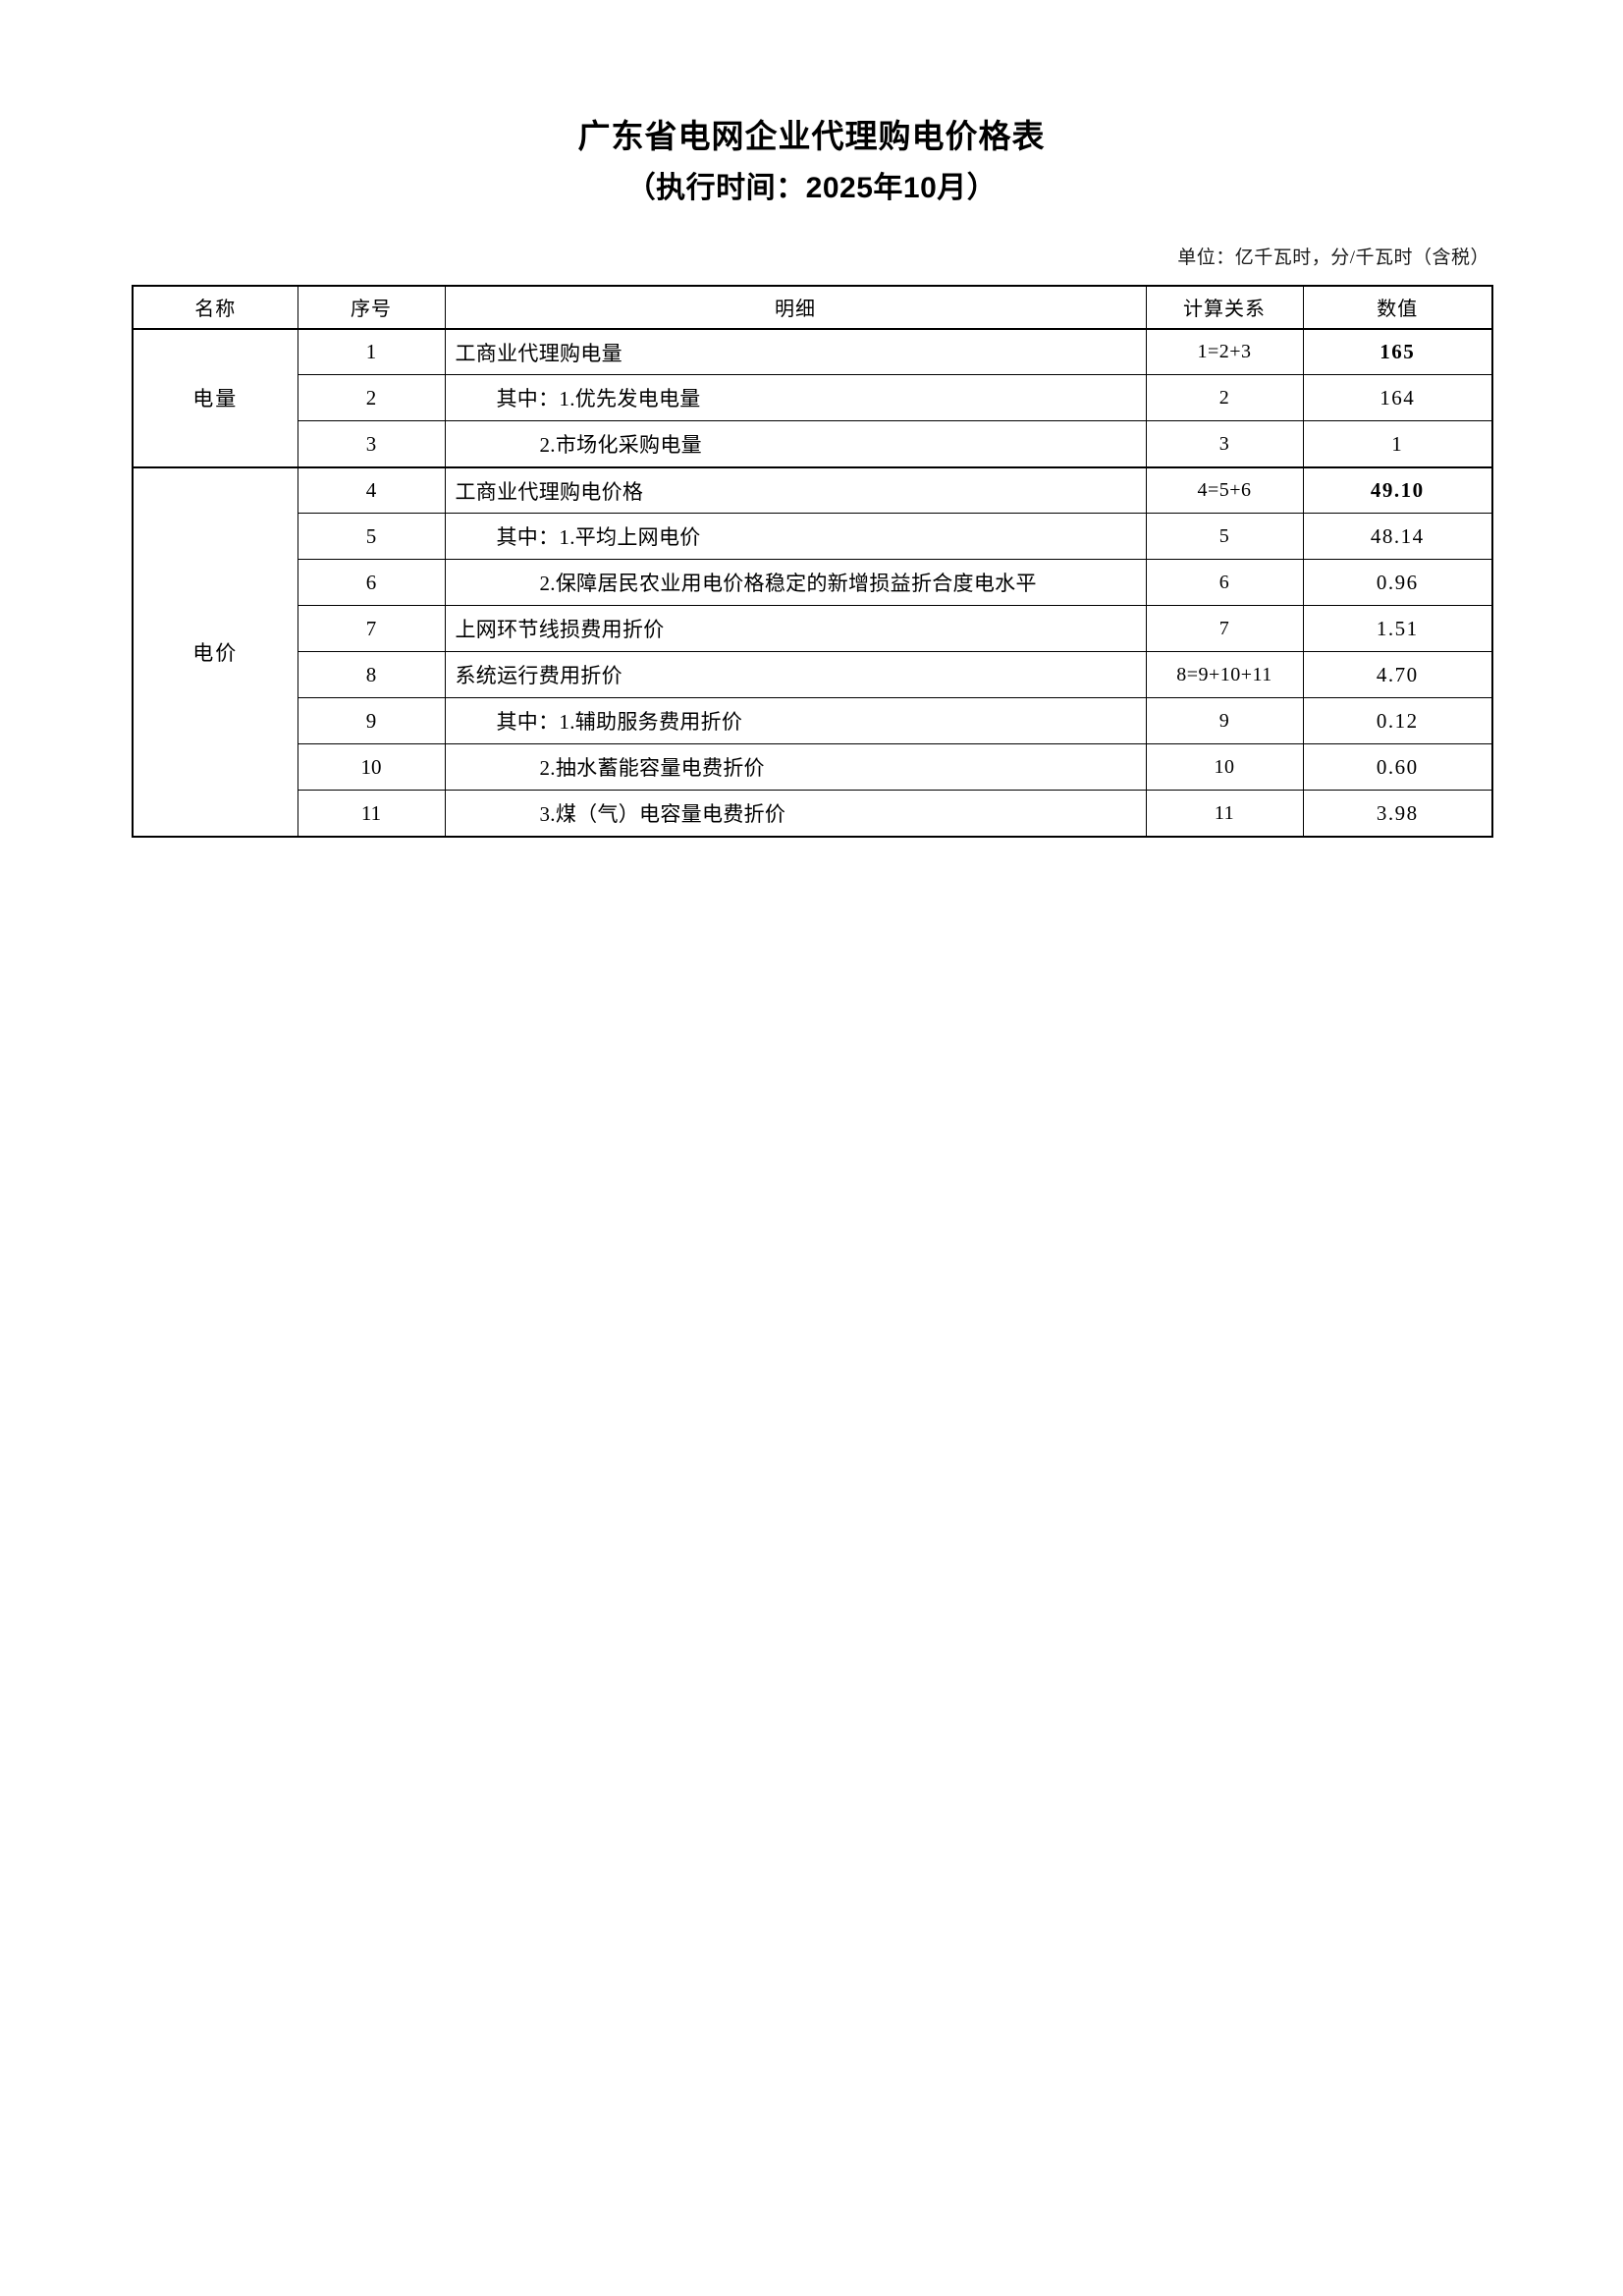 Image resolution: width=1623 pixels, height=2296 pixels. What do you see at coordinates (371, 721) in the screenshot?
I see `row-sequence-cell: 9` at bounding box center [371, 721].